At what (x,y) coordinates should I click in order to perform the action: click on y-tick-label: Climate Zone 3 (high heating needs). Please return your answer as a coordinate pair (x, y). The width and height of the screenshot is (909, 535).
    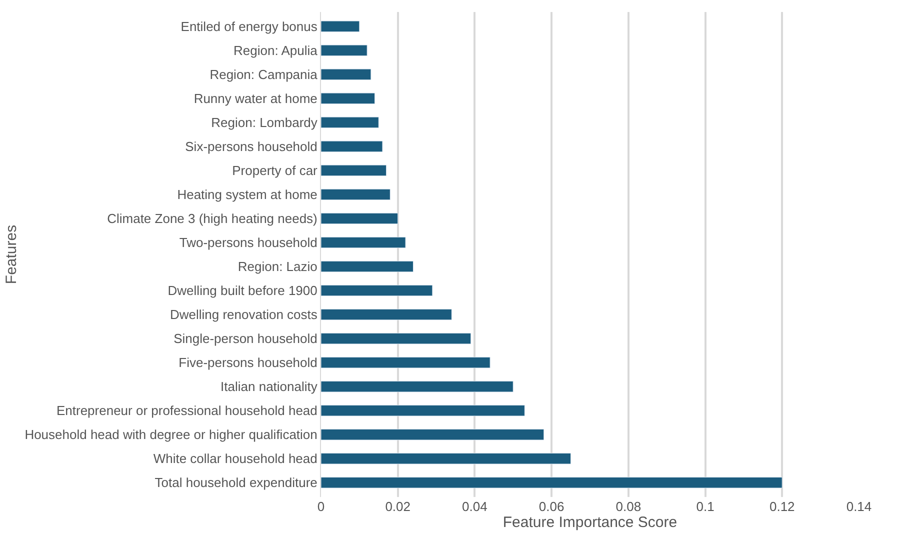
    Looking at the image, I should click on (212, 218).